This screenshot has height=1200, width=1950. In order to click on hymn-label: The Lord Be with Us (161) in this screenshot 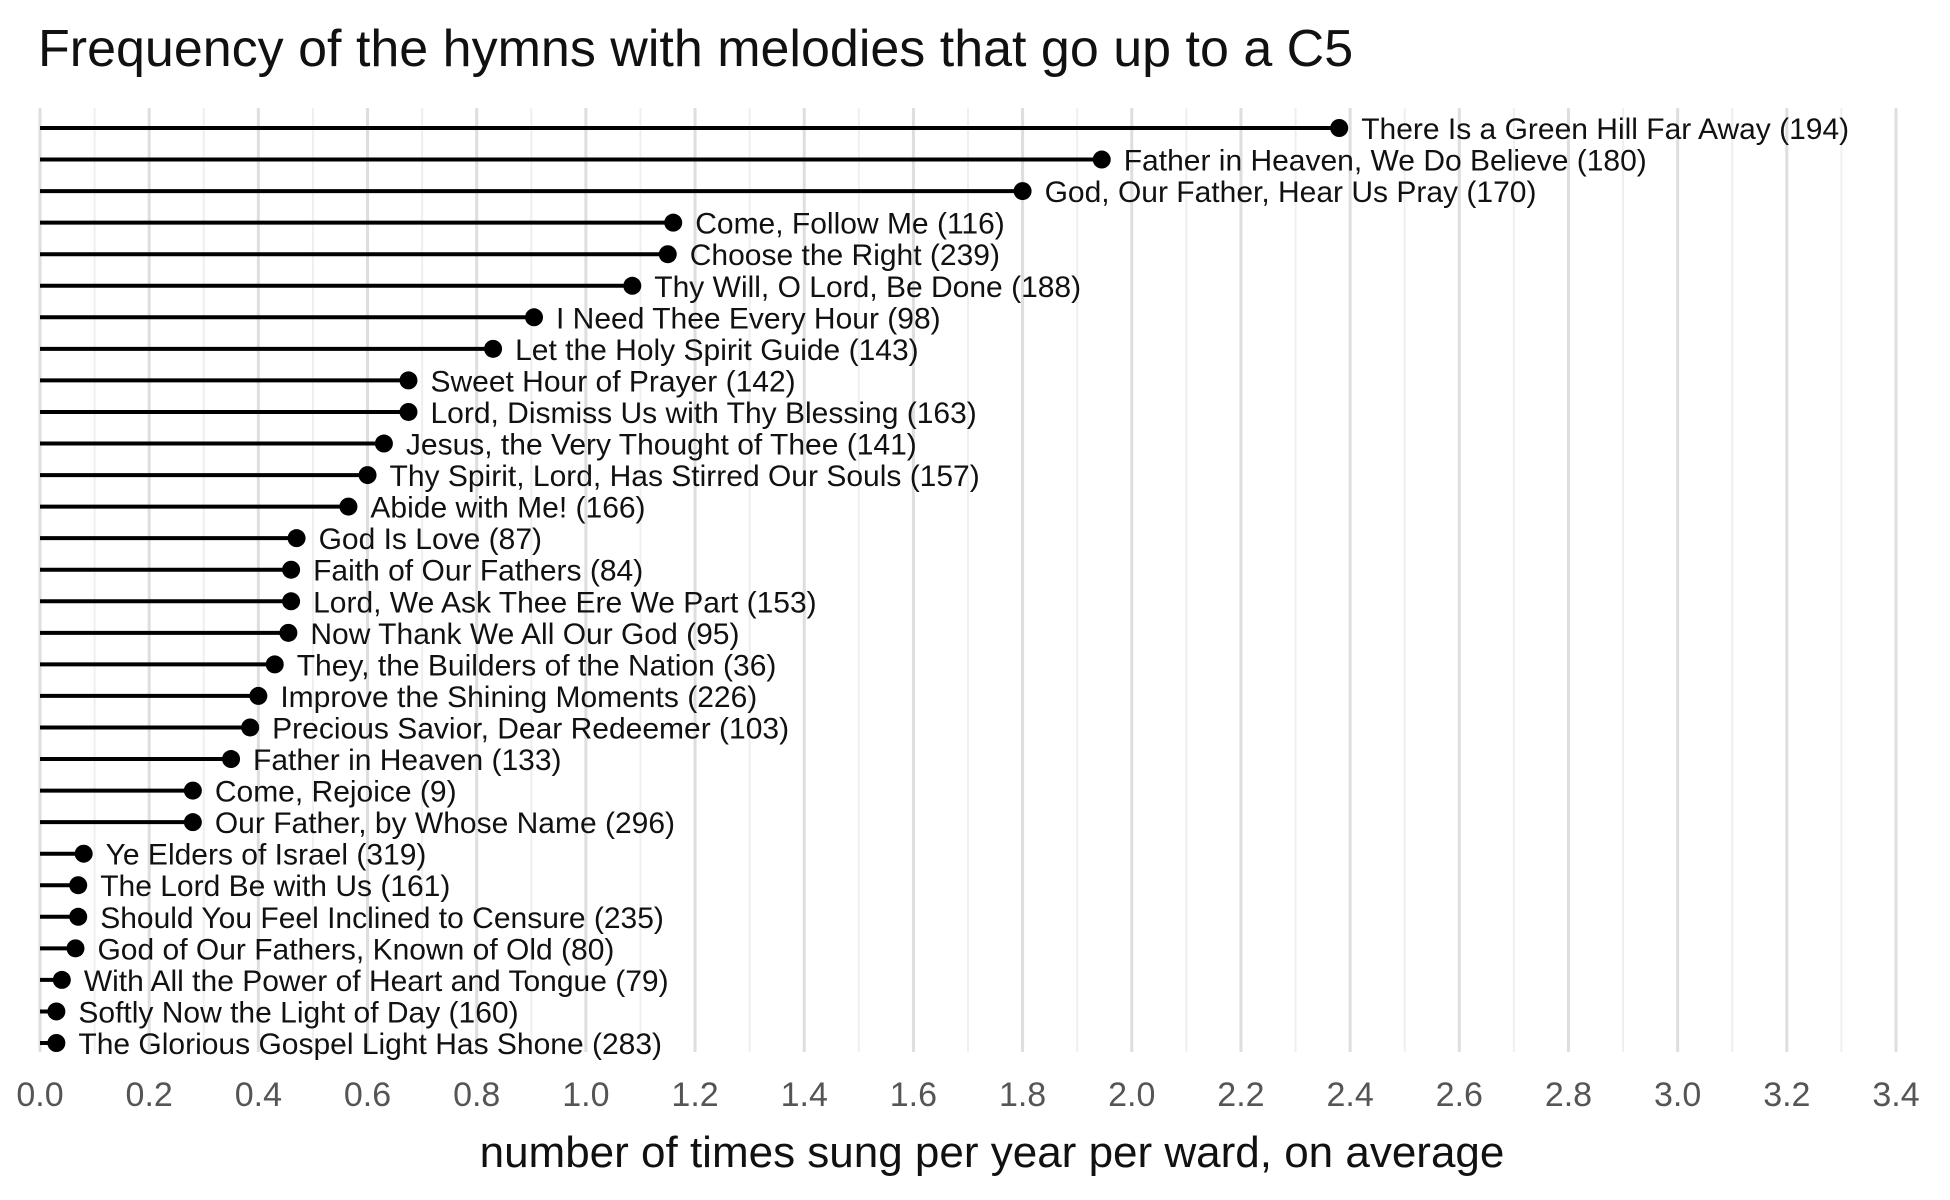, I will do `click(275, 886)`.